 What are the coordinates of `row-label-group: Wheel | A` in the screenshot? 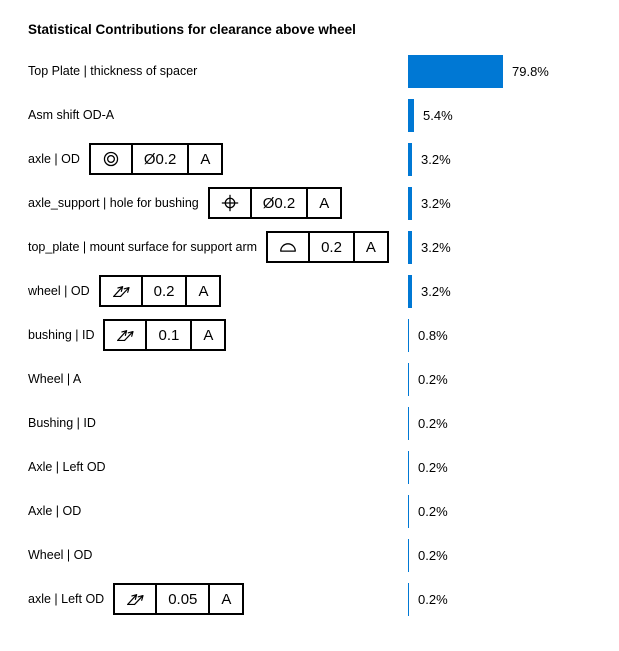 It's located at (54, 379).